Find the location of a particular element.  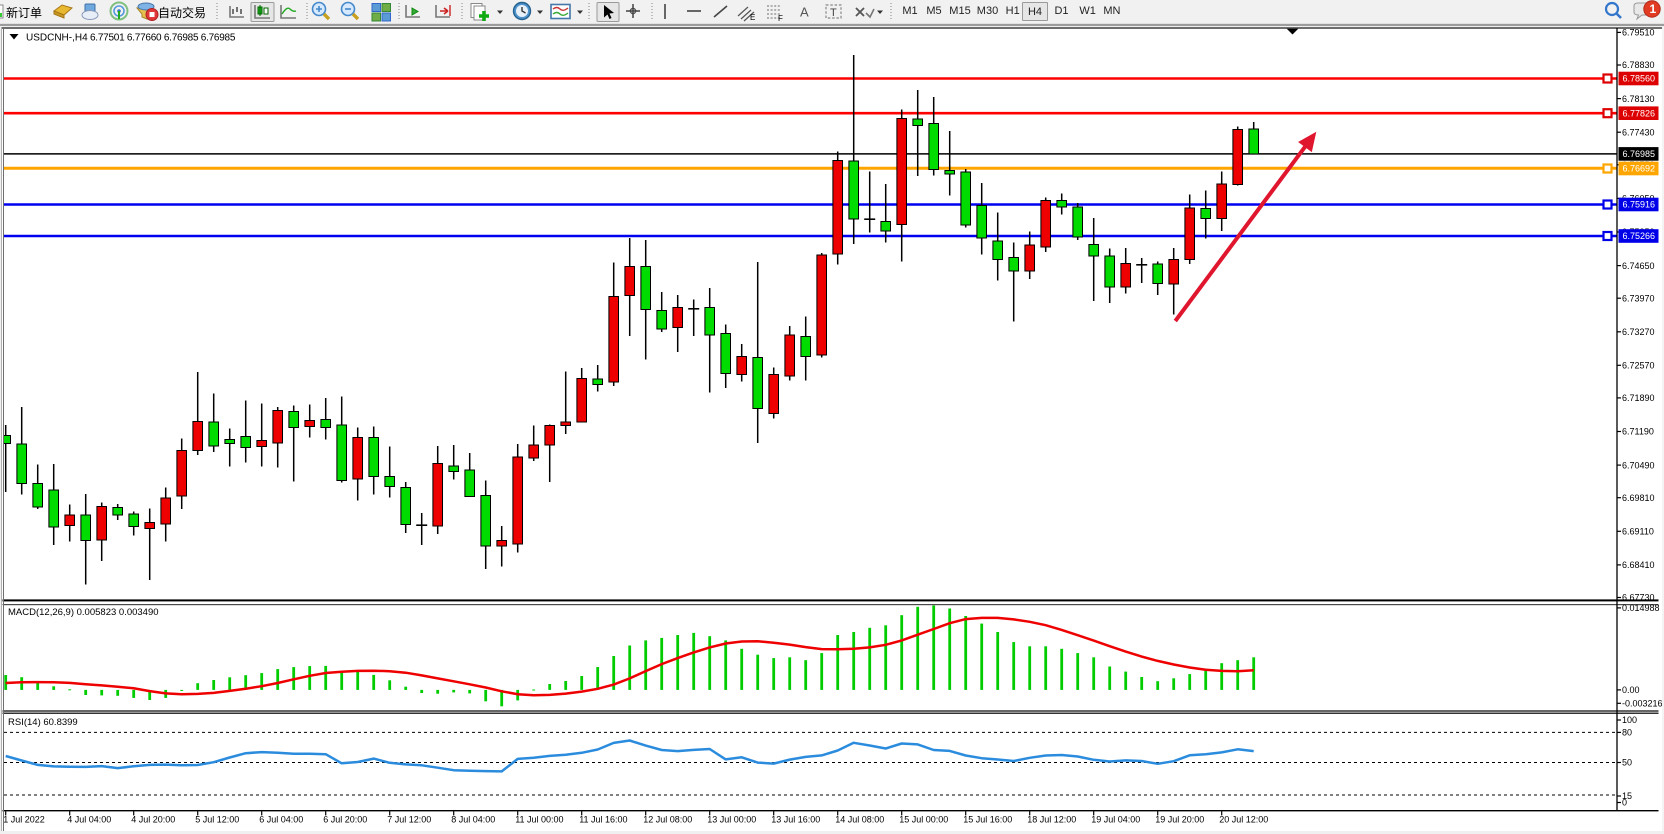

svg-text: 11 Jul 16:00 is located at coordinates (603, 820).